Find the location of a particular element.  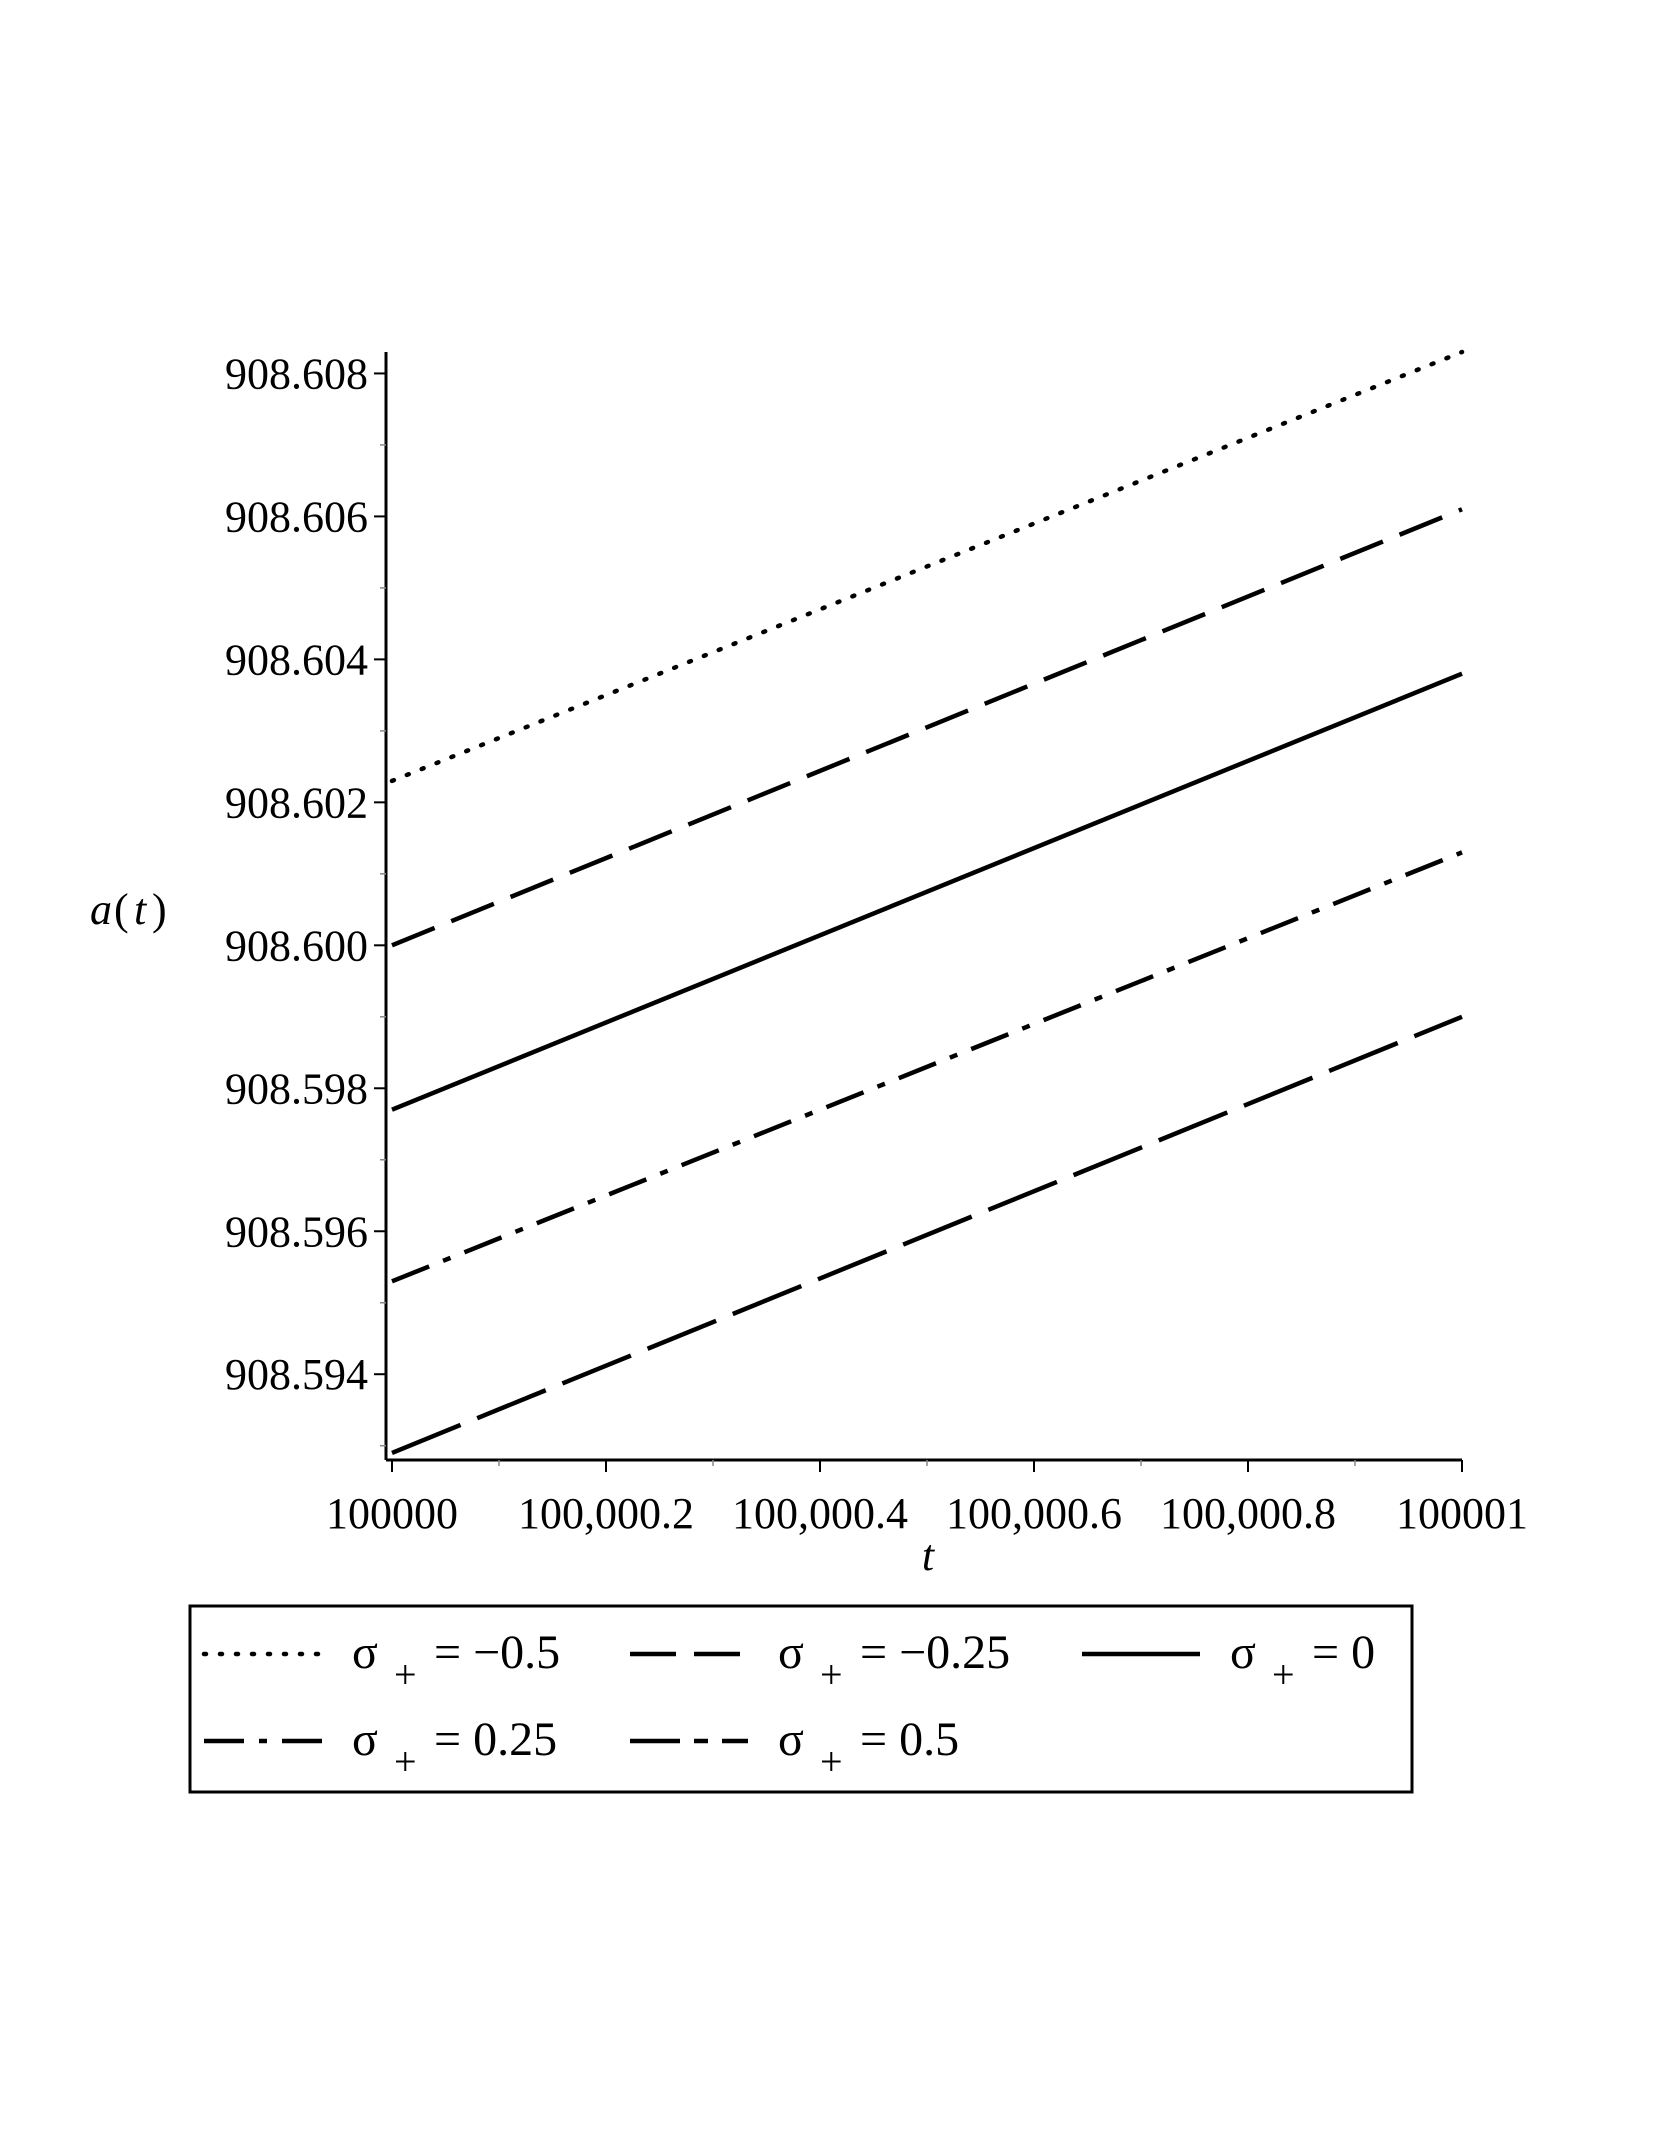

legend-label: = −0.25 is located at coordinates (935, 1652).